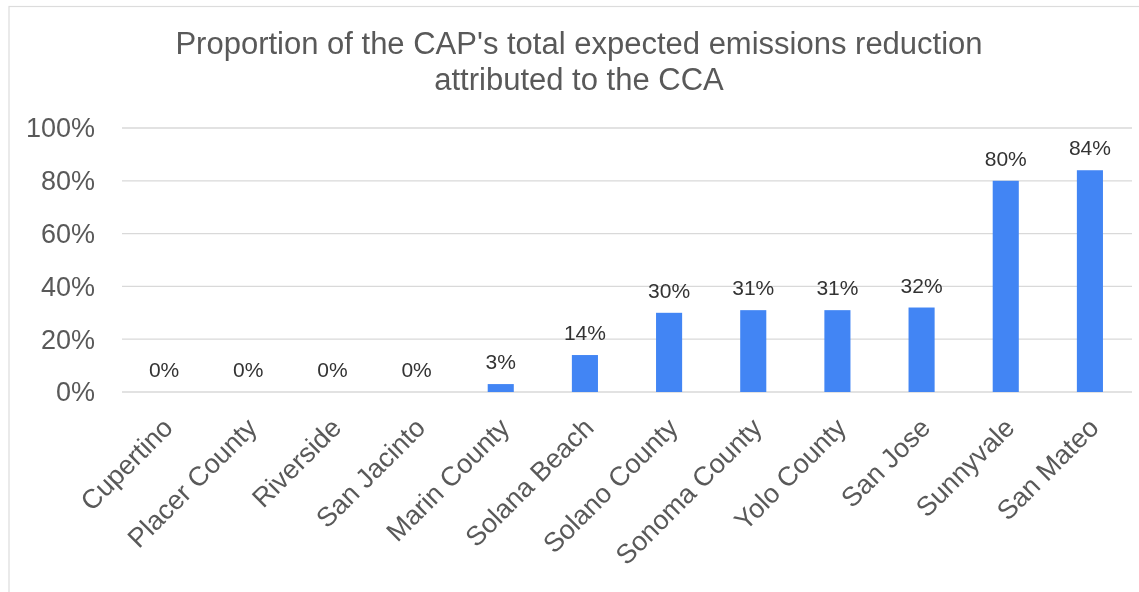  I want to click on y-tick-label: 80%, so click(67, 181).